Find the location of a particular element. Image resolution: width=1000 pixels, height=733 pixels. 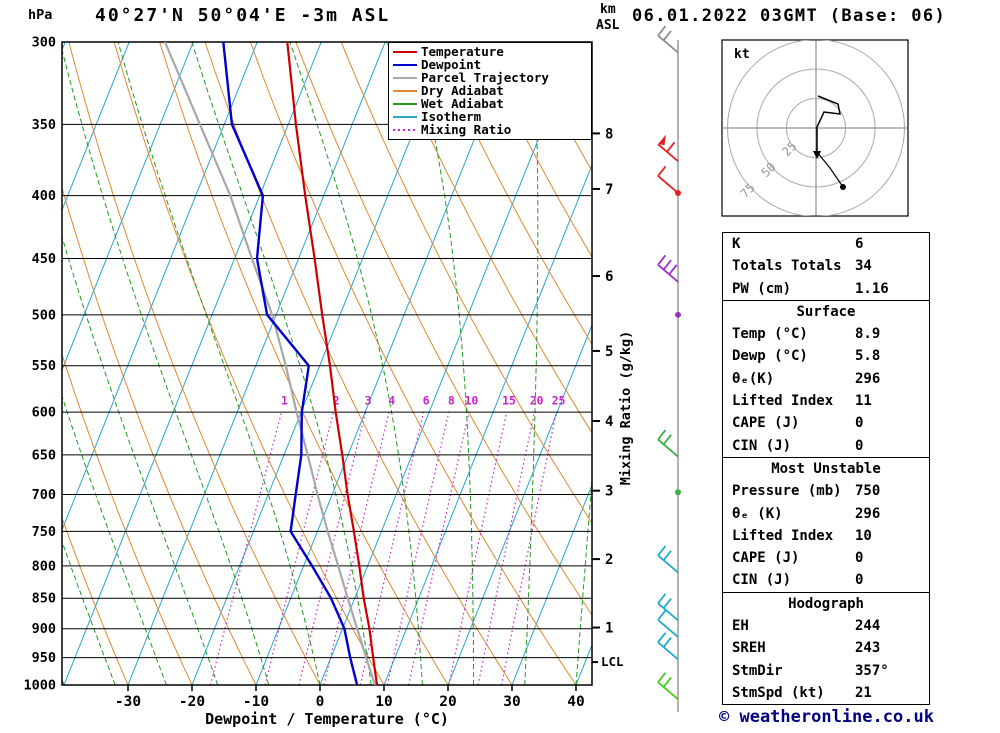

stat-value: 11 is located at coordinates (863, 401).